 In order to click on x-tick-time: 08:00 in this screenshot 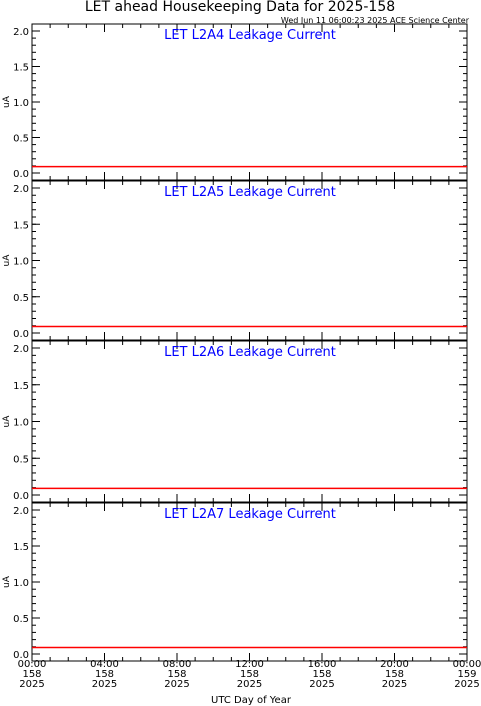, I will do `click(177, 664)`.